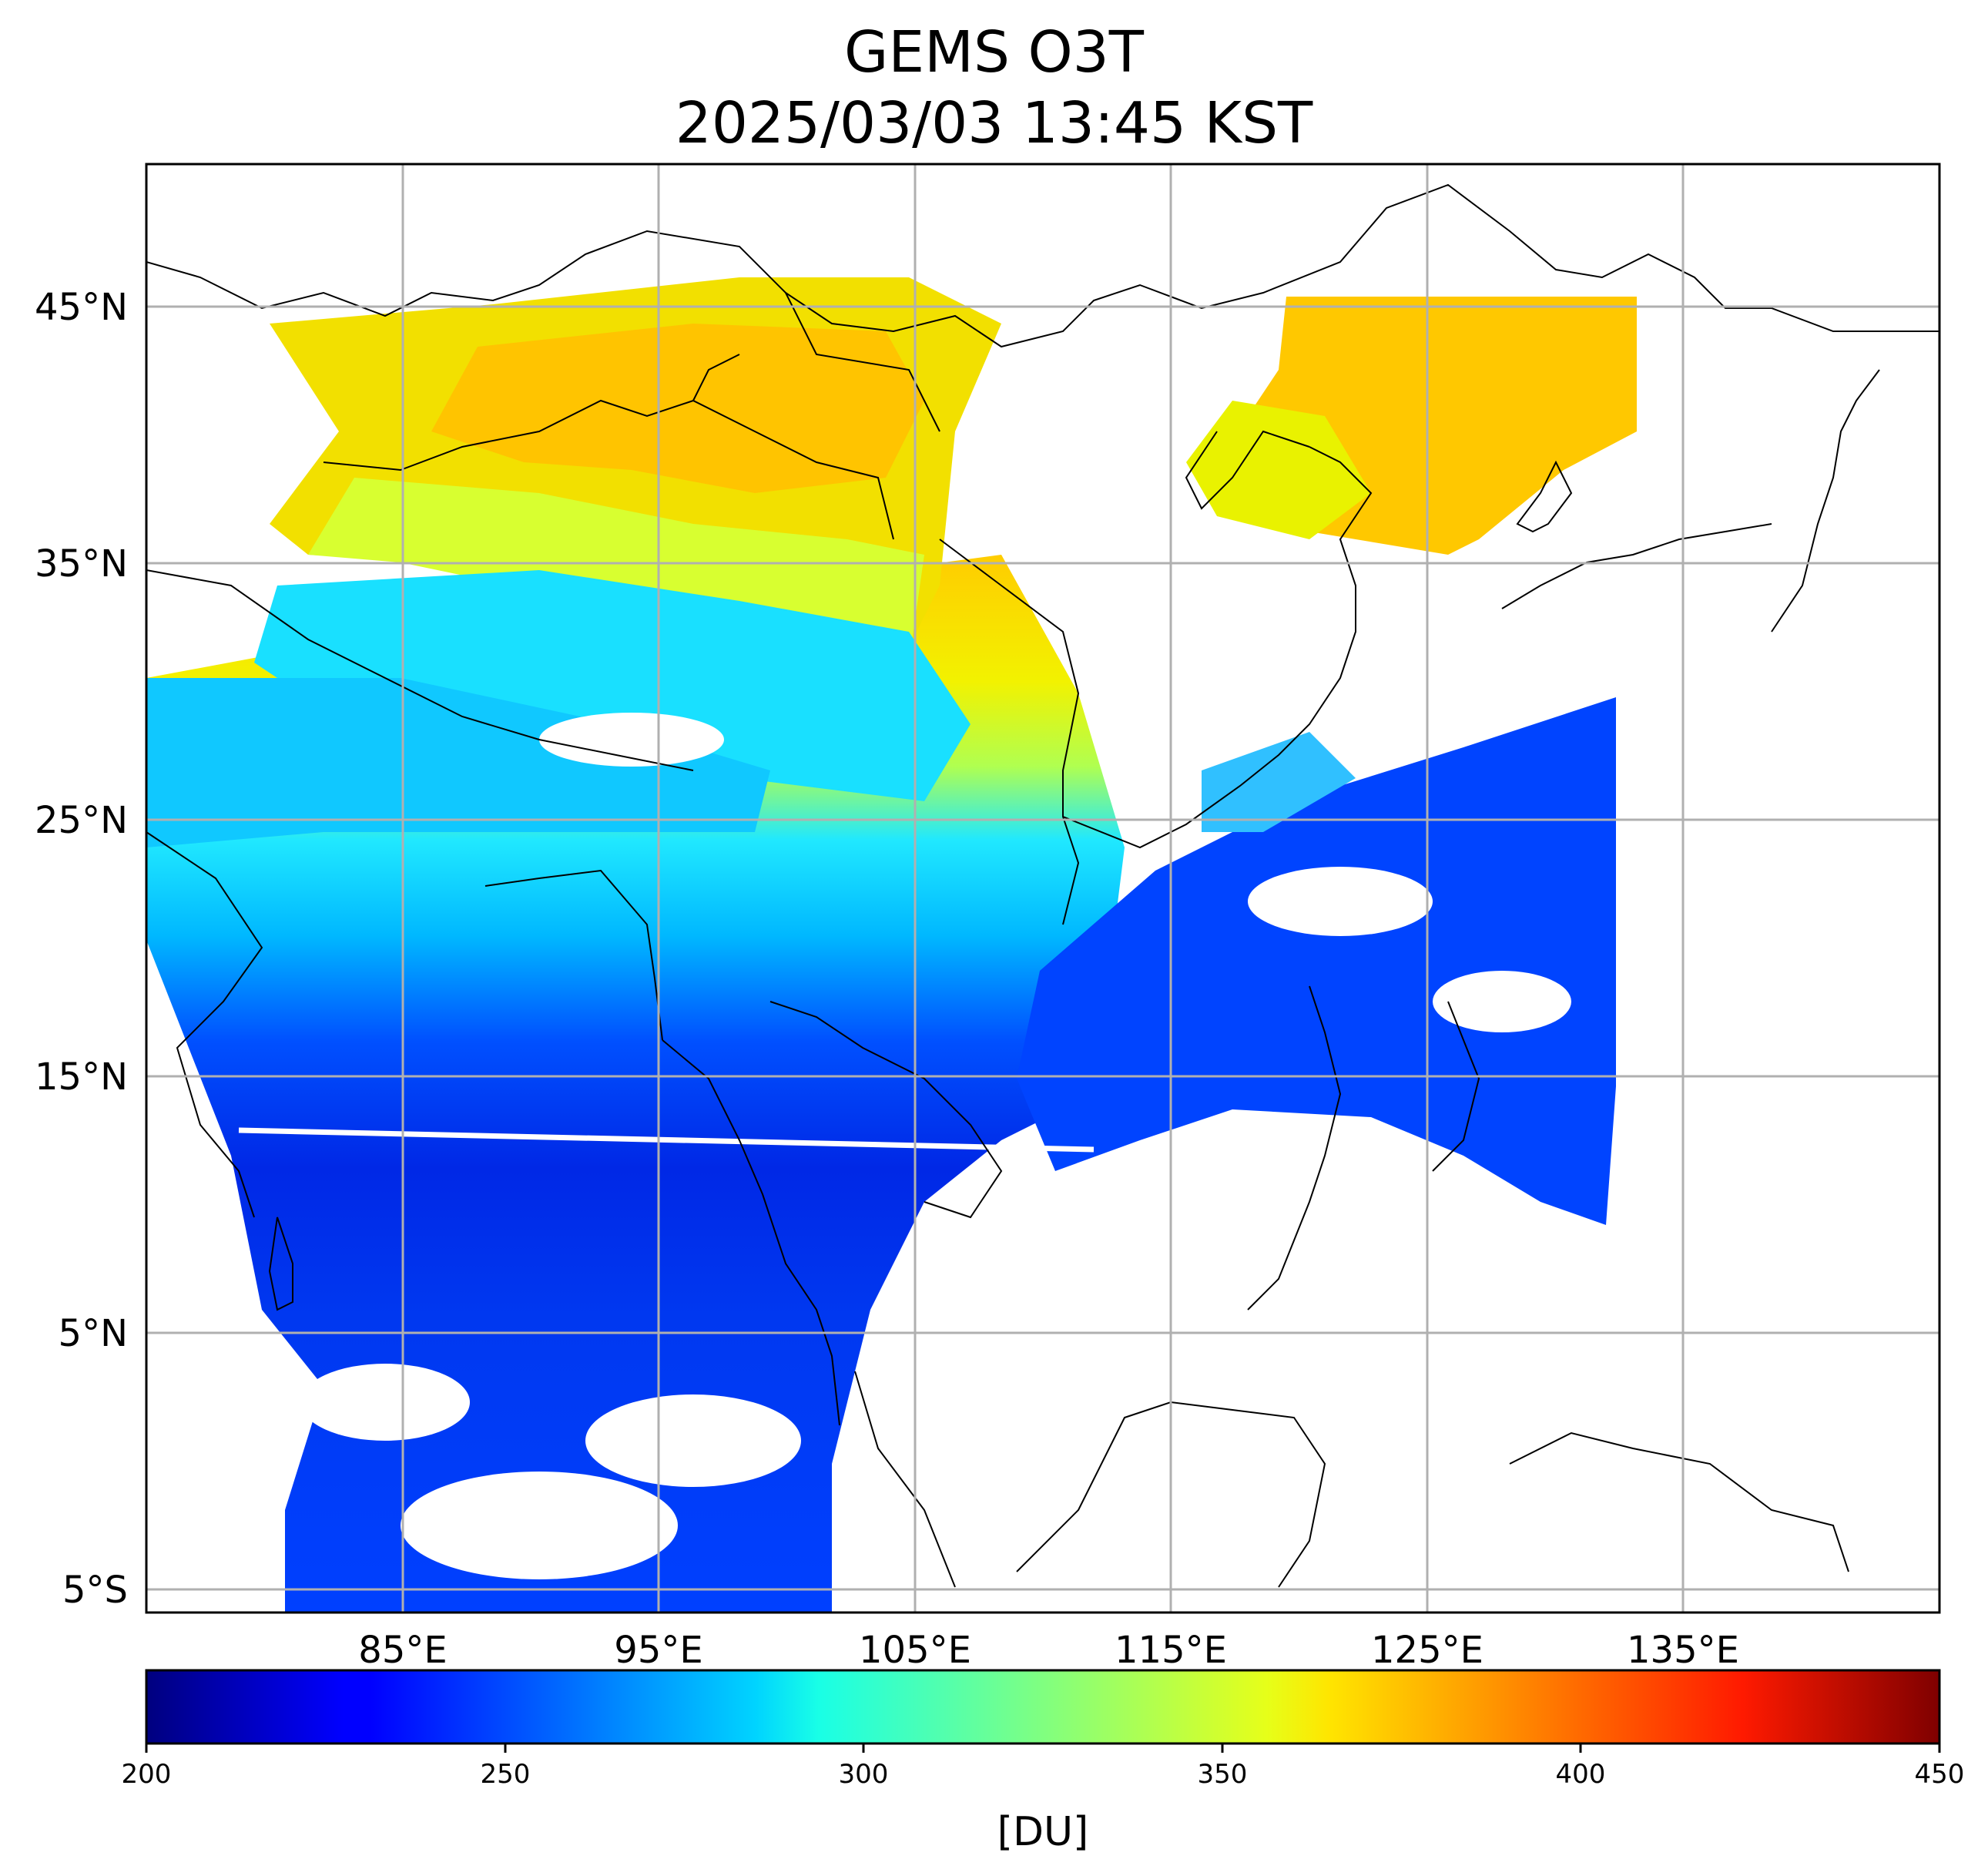 Image resolution: width=1988 pixels, height=1876 pixels. I want to click on lon-label-85e: 85°E, so click(402, 1650).